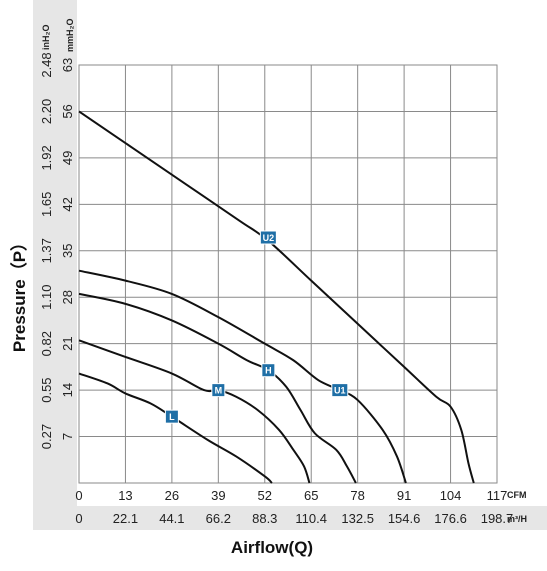 Image resolution: width=547 pixels, height=571 pixels. I want to click on curve-label-m: M, so click(219, 391).